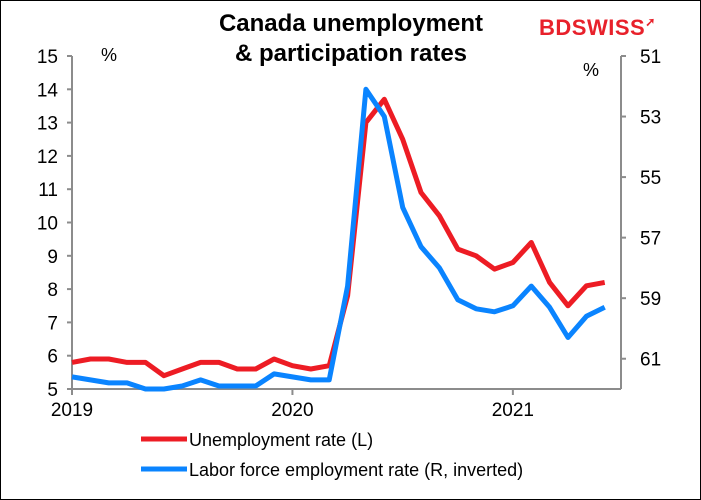 The width and height of the screenshot is (701, 500). Describe the element at coordinates (52, 257) in the screenshot. I see `left-tick-label: 9` at that location.